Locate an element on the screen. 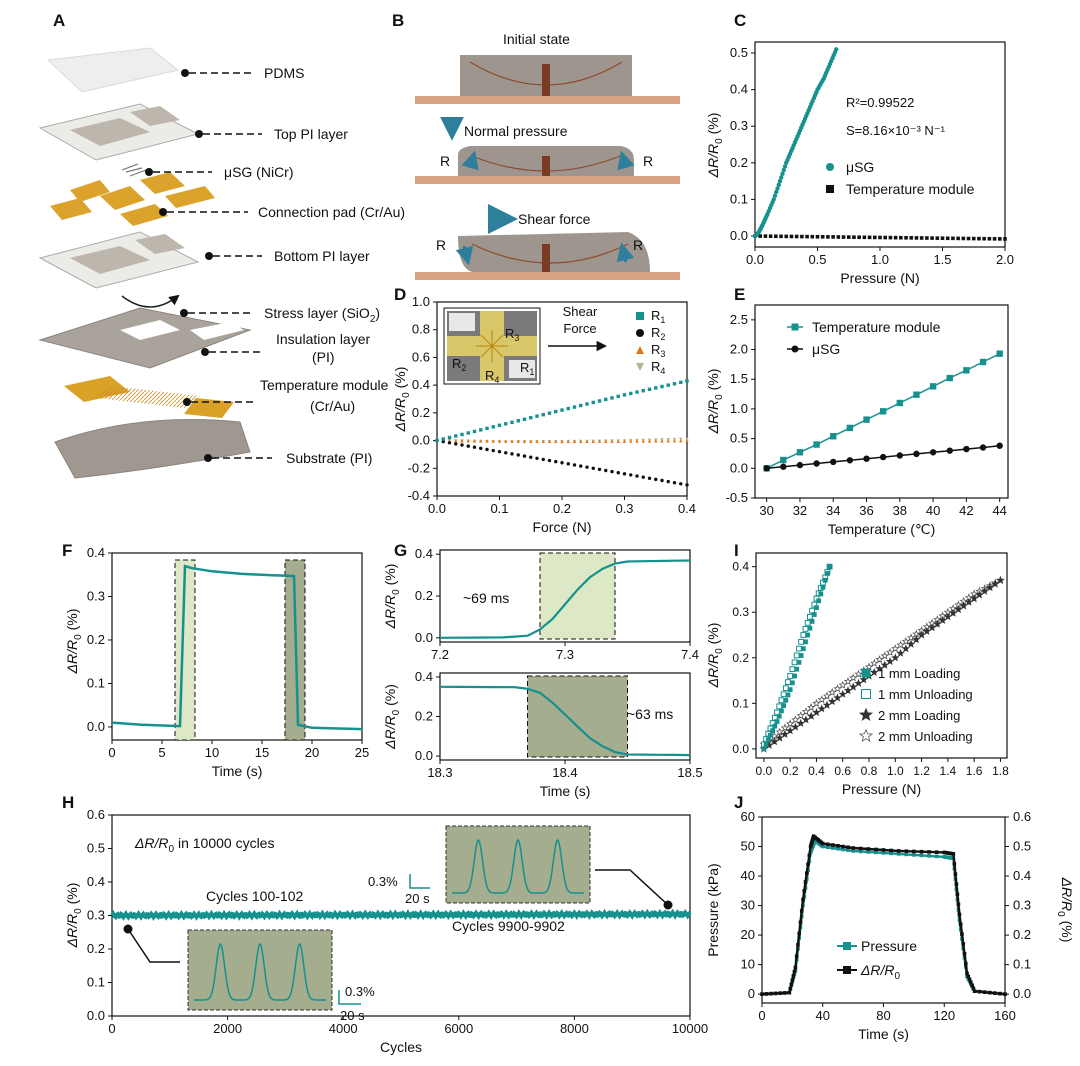 The width and height of the screenshot is (1080, 1066). H-title-rest: in 10000 cycles is located at coordinates (224, 843).